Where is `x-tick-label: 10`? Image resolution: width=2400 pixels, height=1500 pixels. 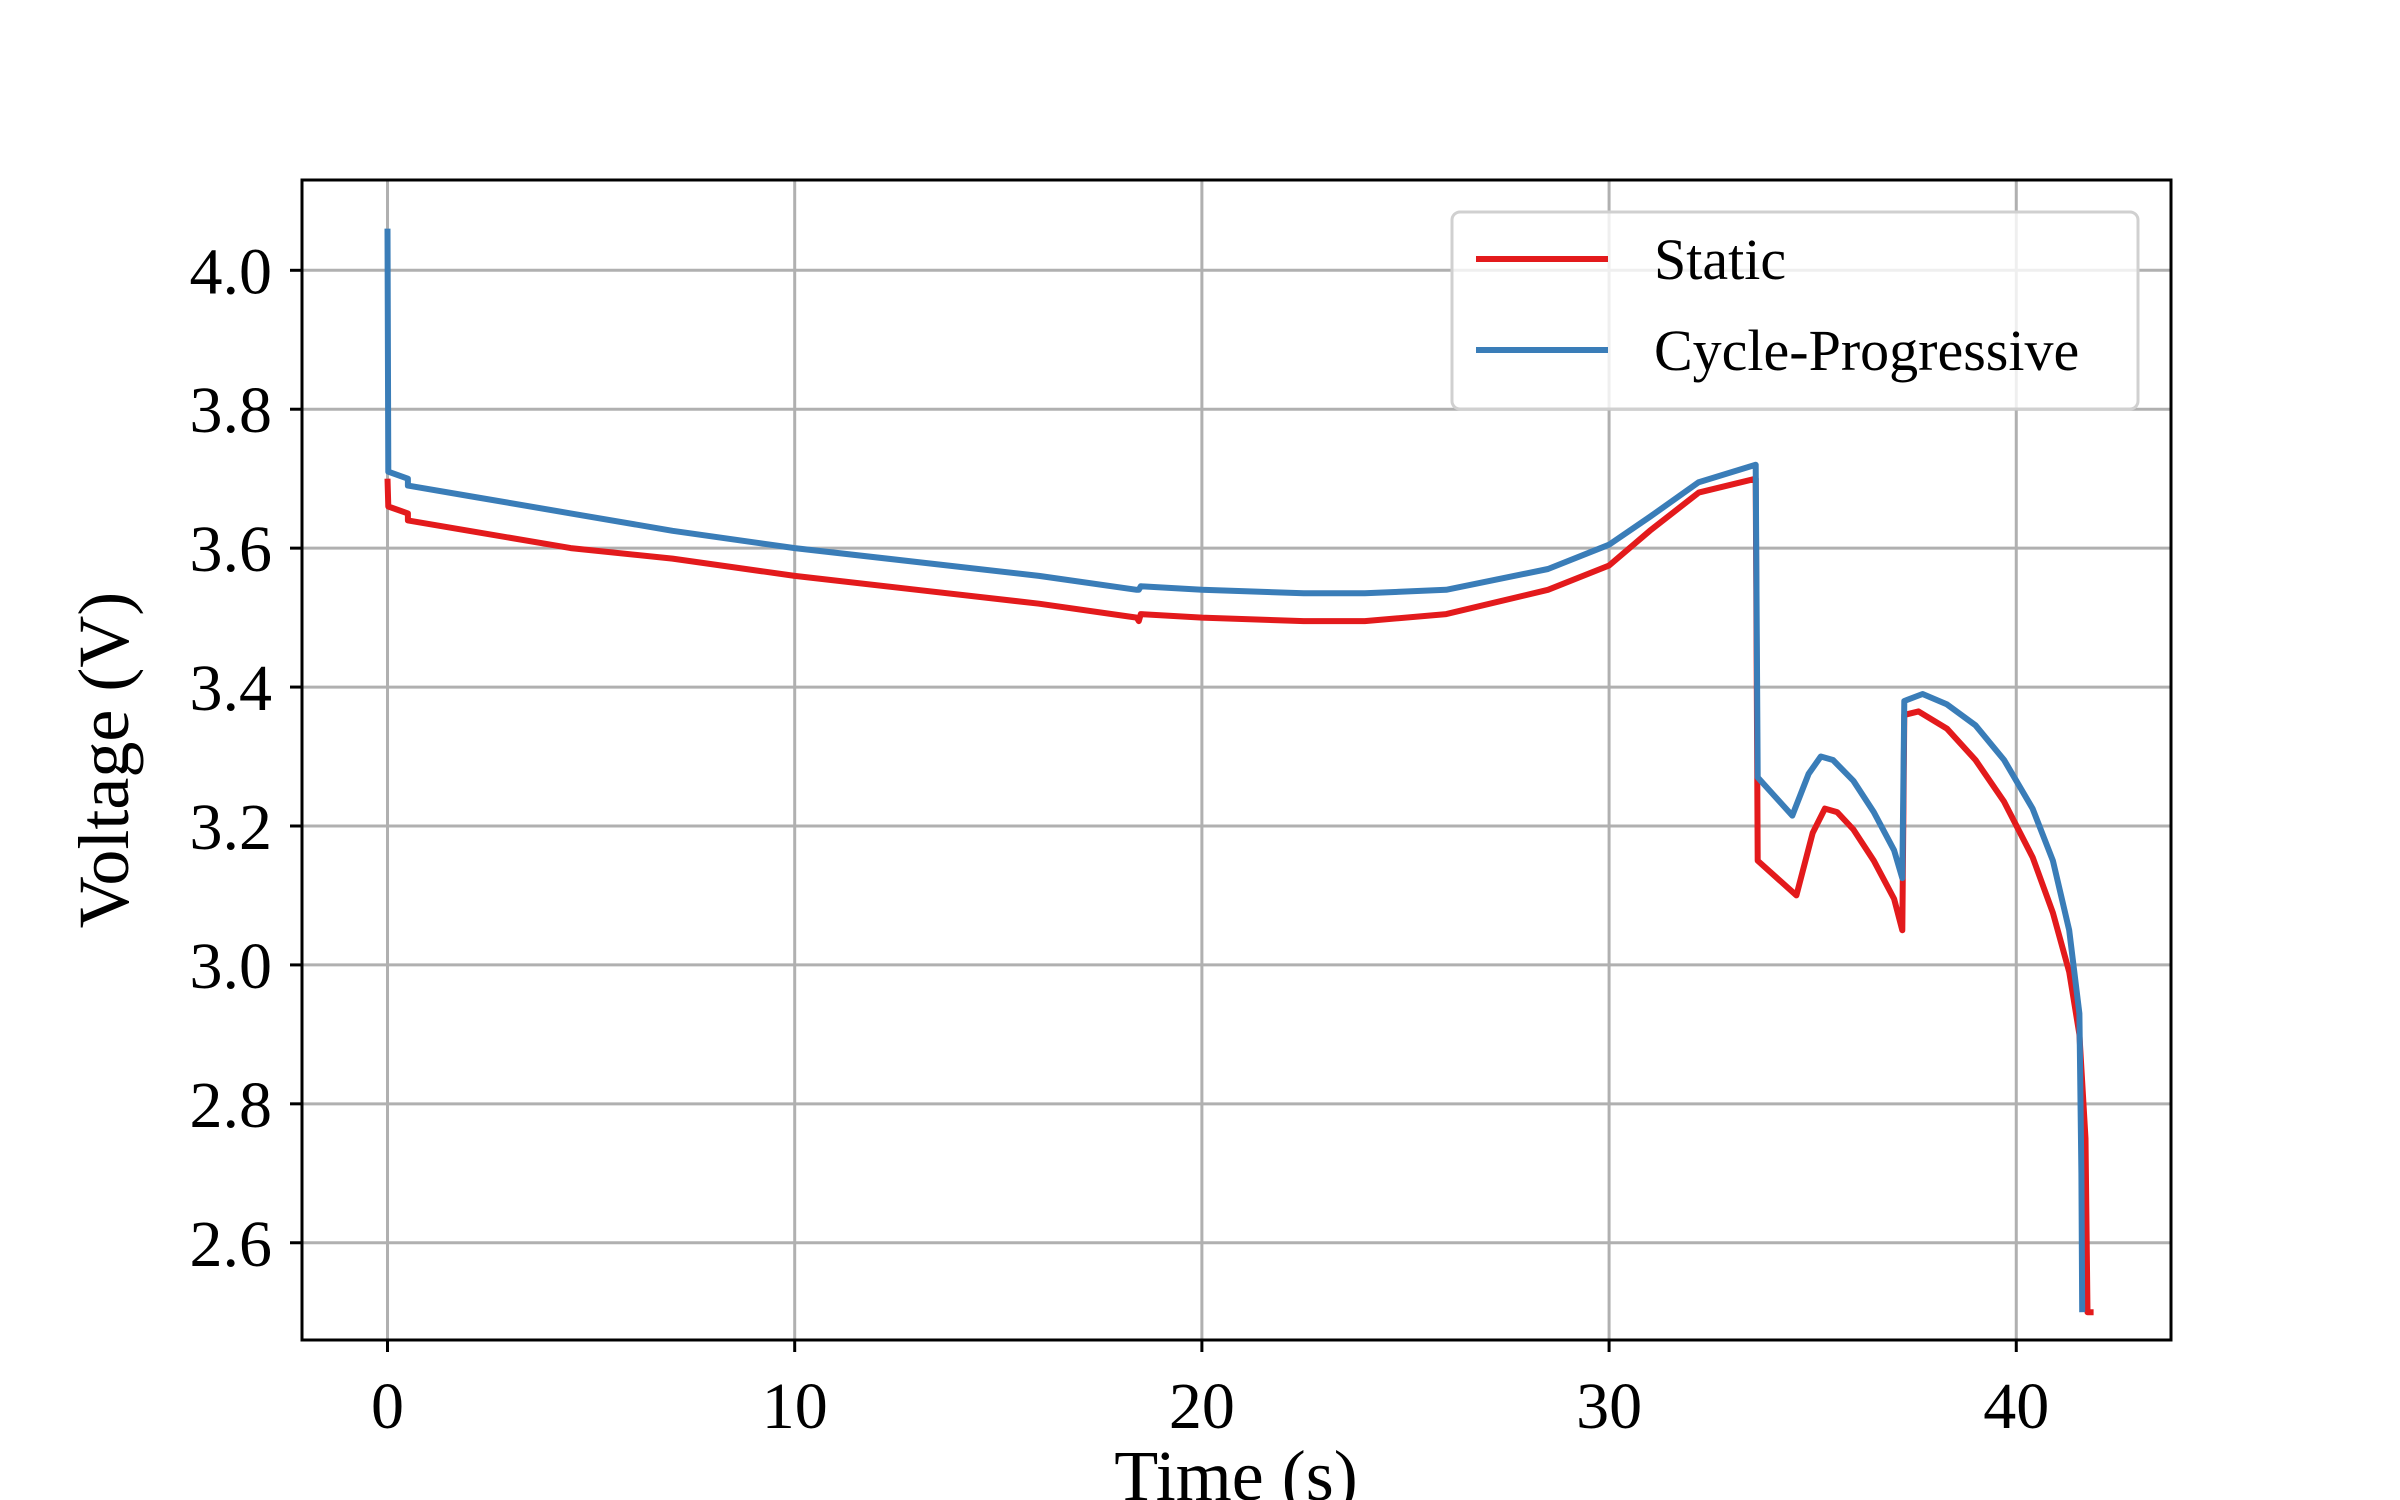 x-tick-label: 10 is located at coordinates (795, 1406).